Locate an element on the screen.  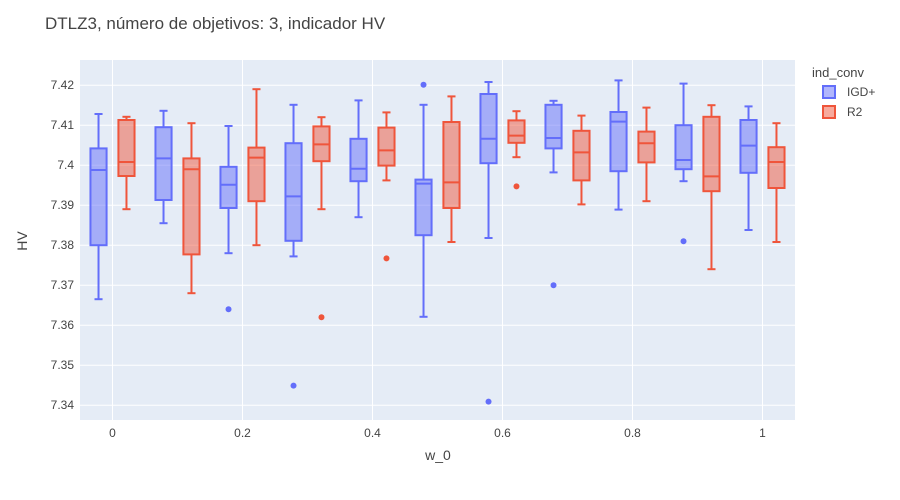
x-tick-label: 0.6 is located at coordinates (502, 433).